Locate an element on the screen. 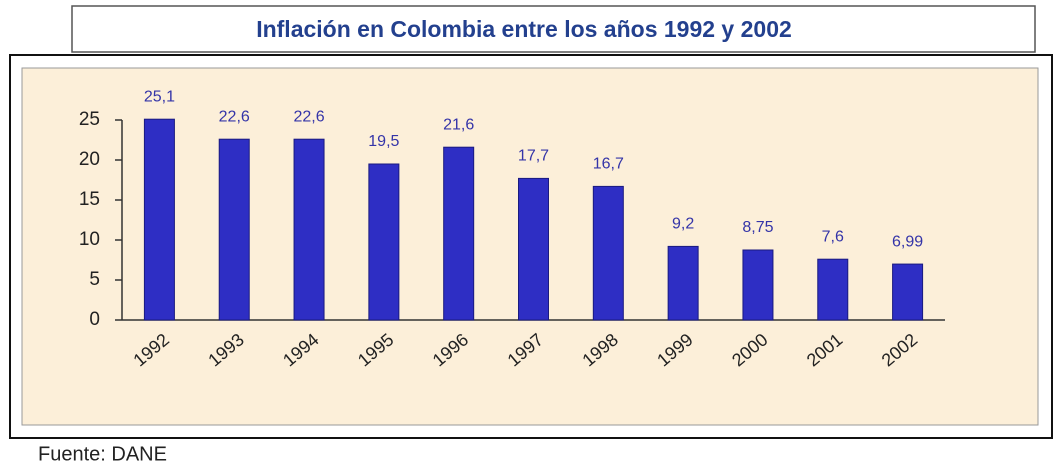 This screenshot has height=469, width=1060. value-label: 7,6 is located at coordinates (833, 236).